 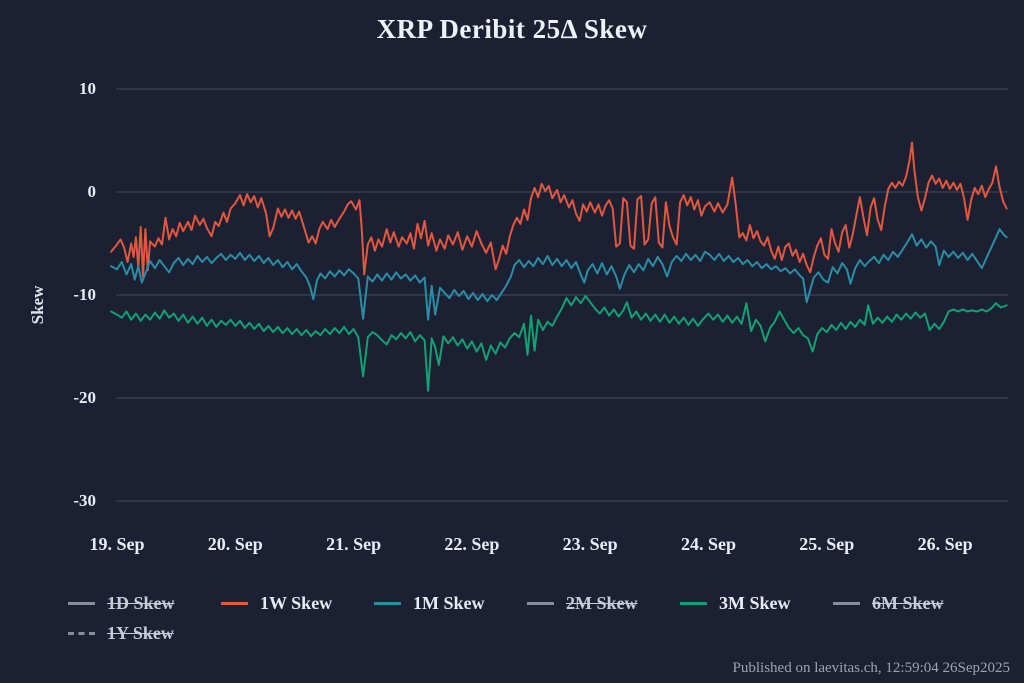 What do you see at coordinates (234, 603) in the screenshot?
I see `legend-swatch-1w-skew` at bounding box center [234, 603].